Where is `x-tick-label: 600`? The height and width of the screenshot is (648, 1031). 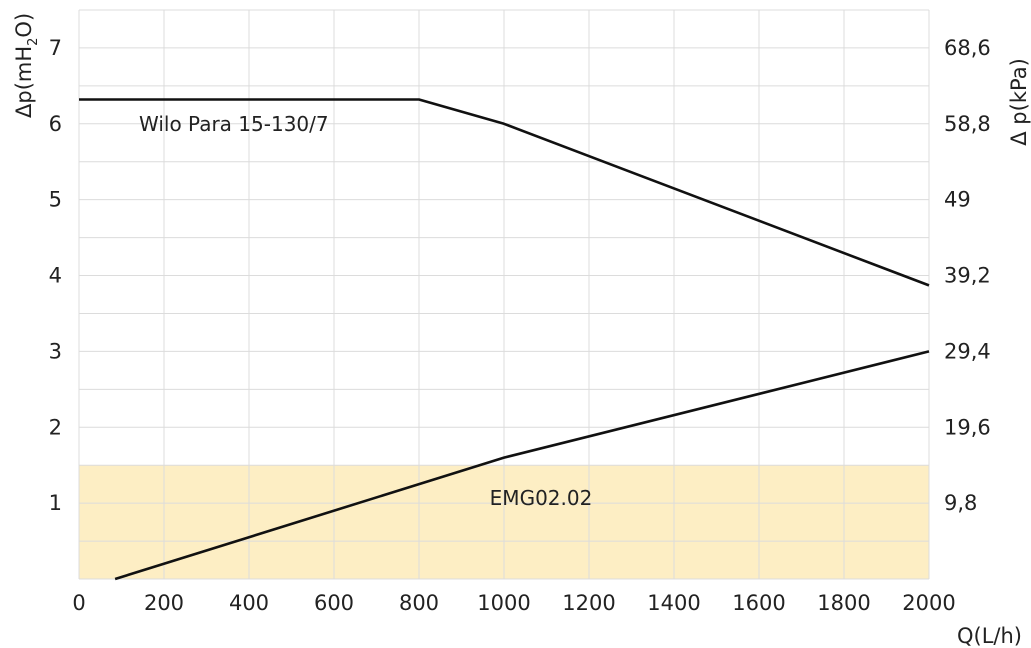
x-tick-label: 600 is located at coordinates (334, 603).